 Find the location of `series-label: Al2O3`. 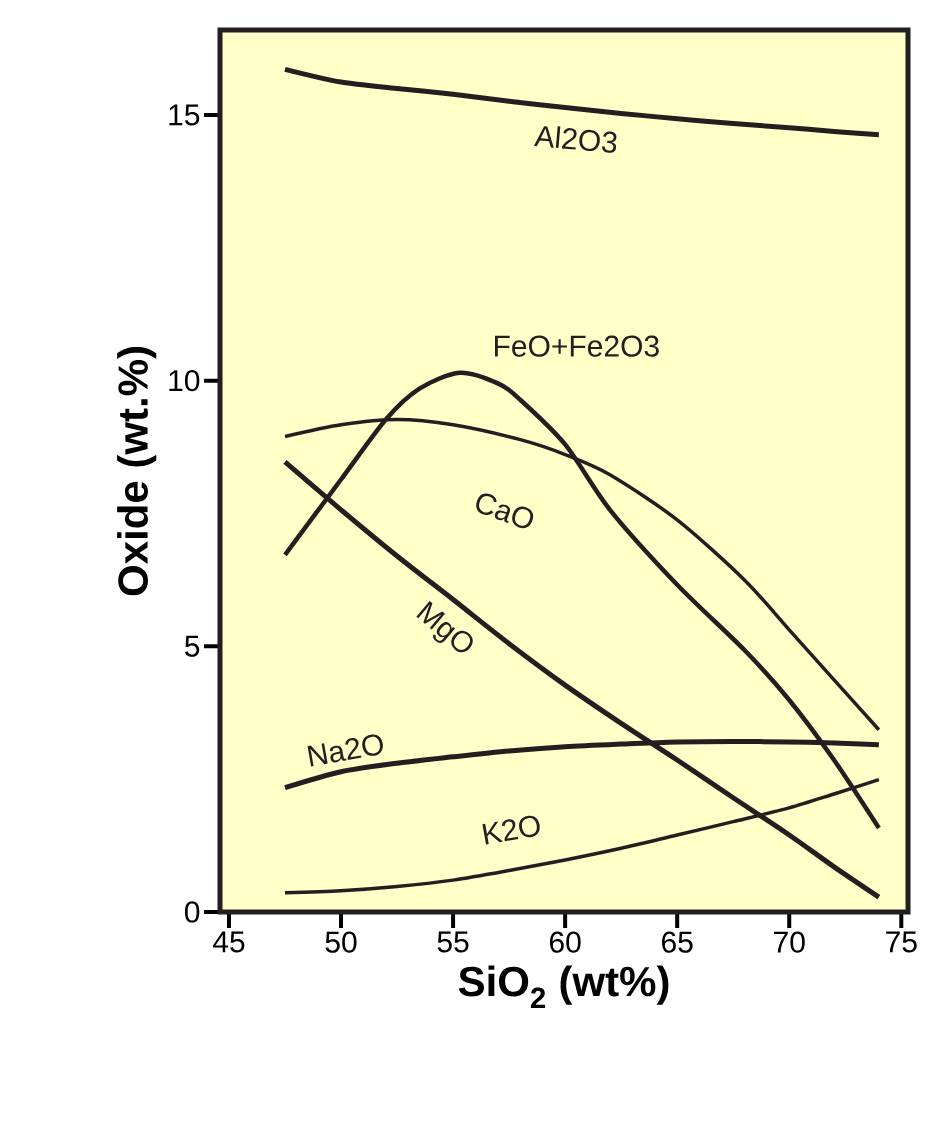

series-label: Al2O3 is located at coordinates (575, 139).